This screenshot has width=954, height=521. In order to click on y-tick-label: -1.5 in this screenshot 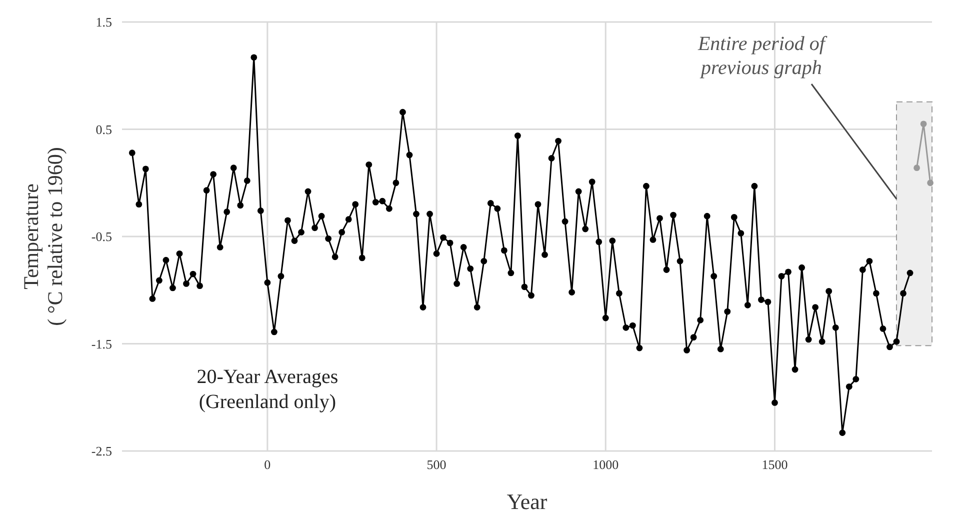, I will do `click(101, 344)`.